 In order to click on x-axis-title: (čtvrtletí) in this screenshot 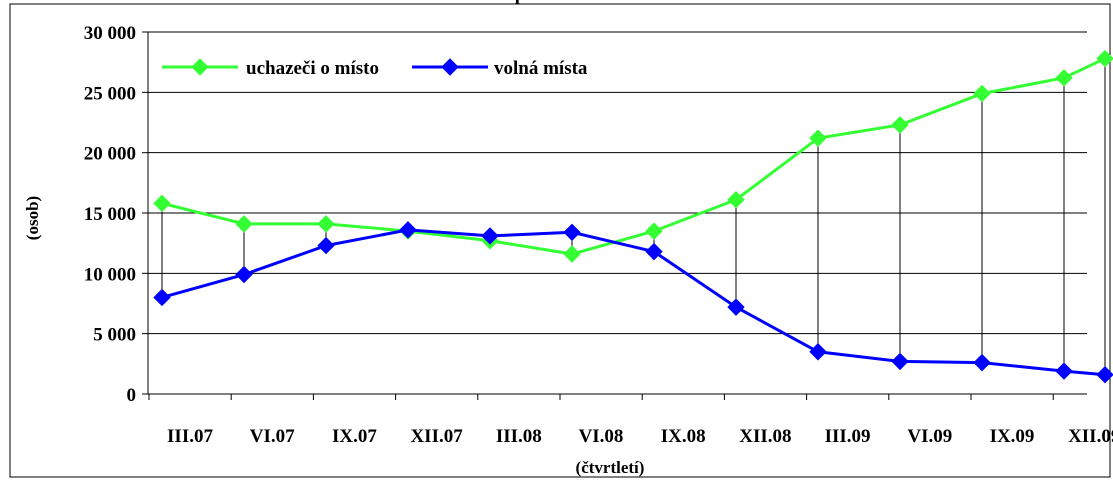, I will do `click(610, 467)`.